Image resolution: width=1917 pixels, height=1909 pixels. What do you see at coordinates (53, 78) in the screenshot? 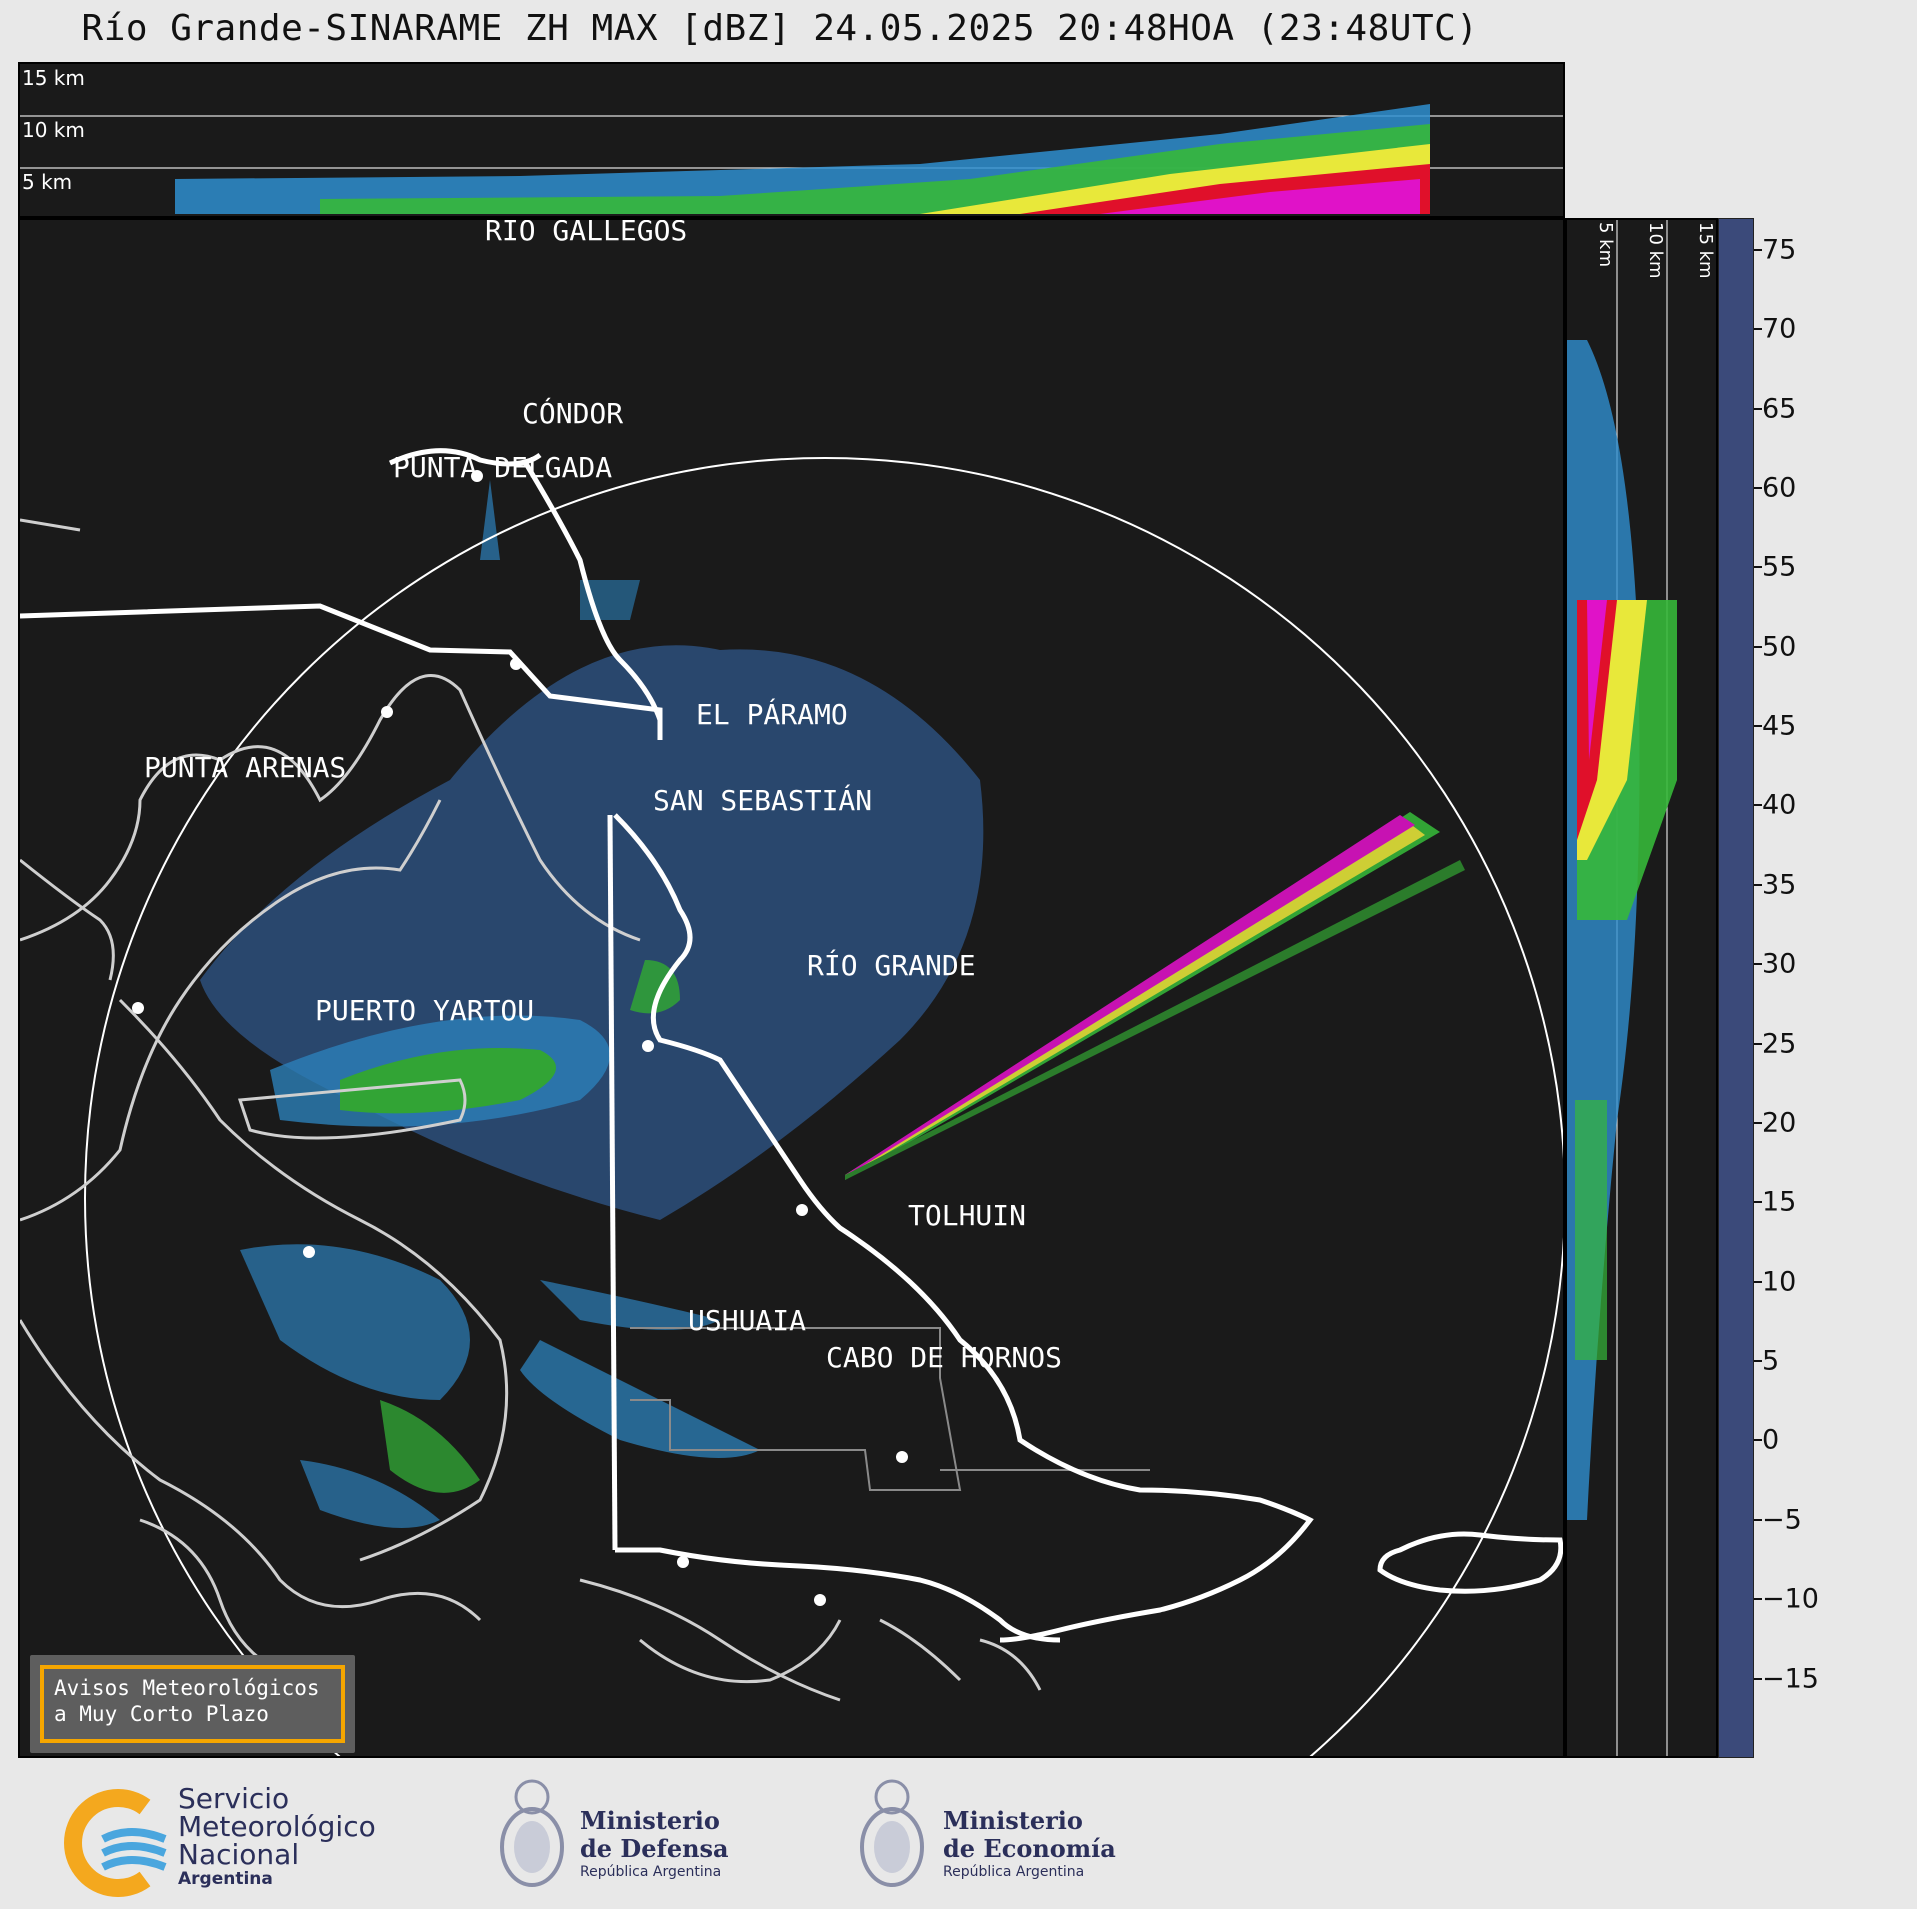
I see `top-height-label-15km: 15 km` at bounding box center [53, 78].